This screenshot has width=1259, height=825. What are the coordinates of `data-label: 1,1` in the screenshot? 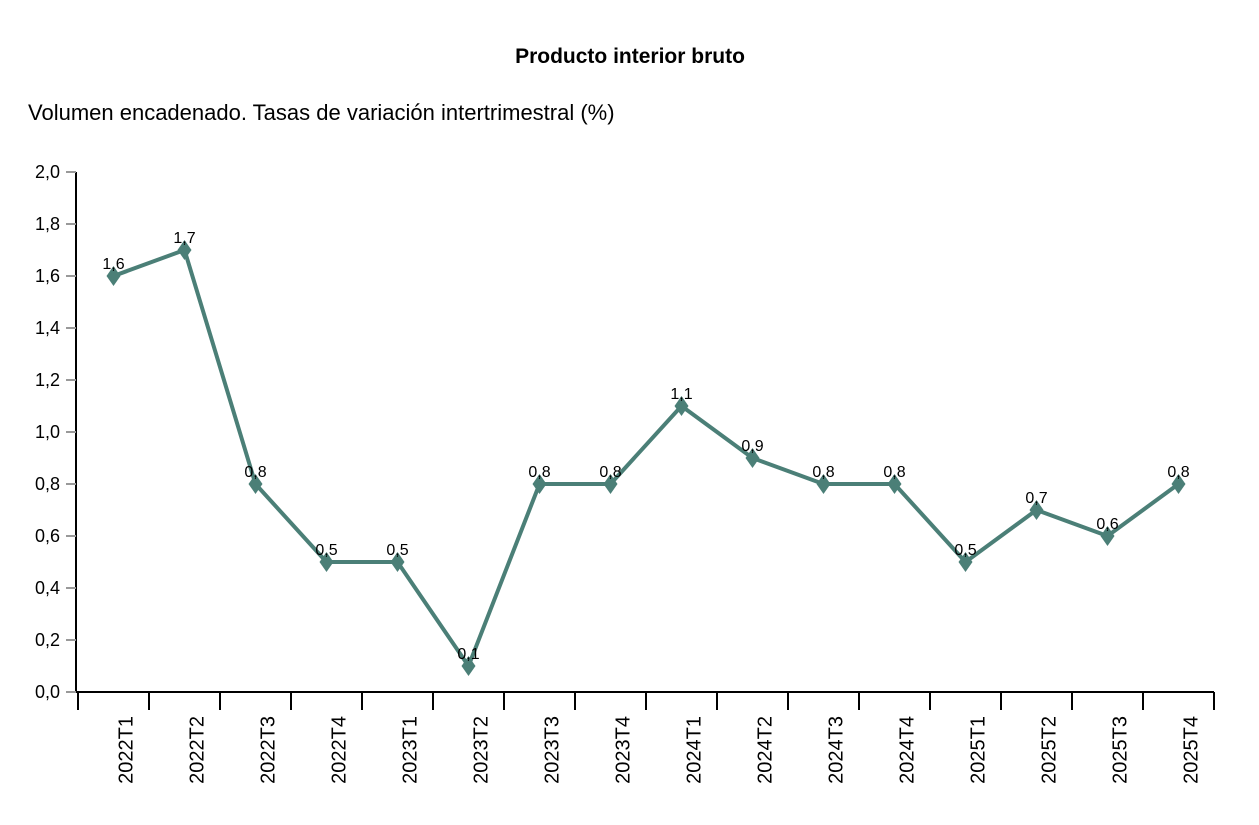 It's located at (681, 394).